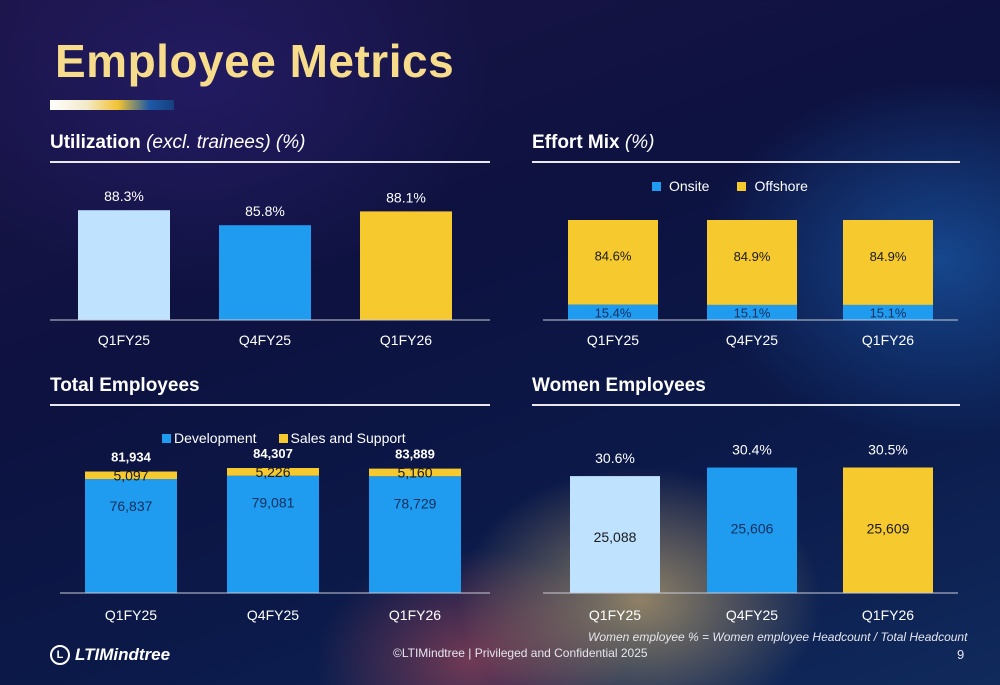 The image size is (1000, 685). Describe the element at coordinates (888, 450) in the screenshot. I see `women-pct-label-q1fy26: 30.5%` at that location.